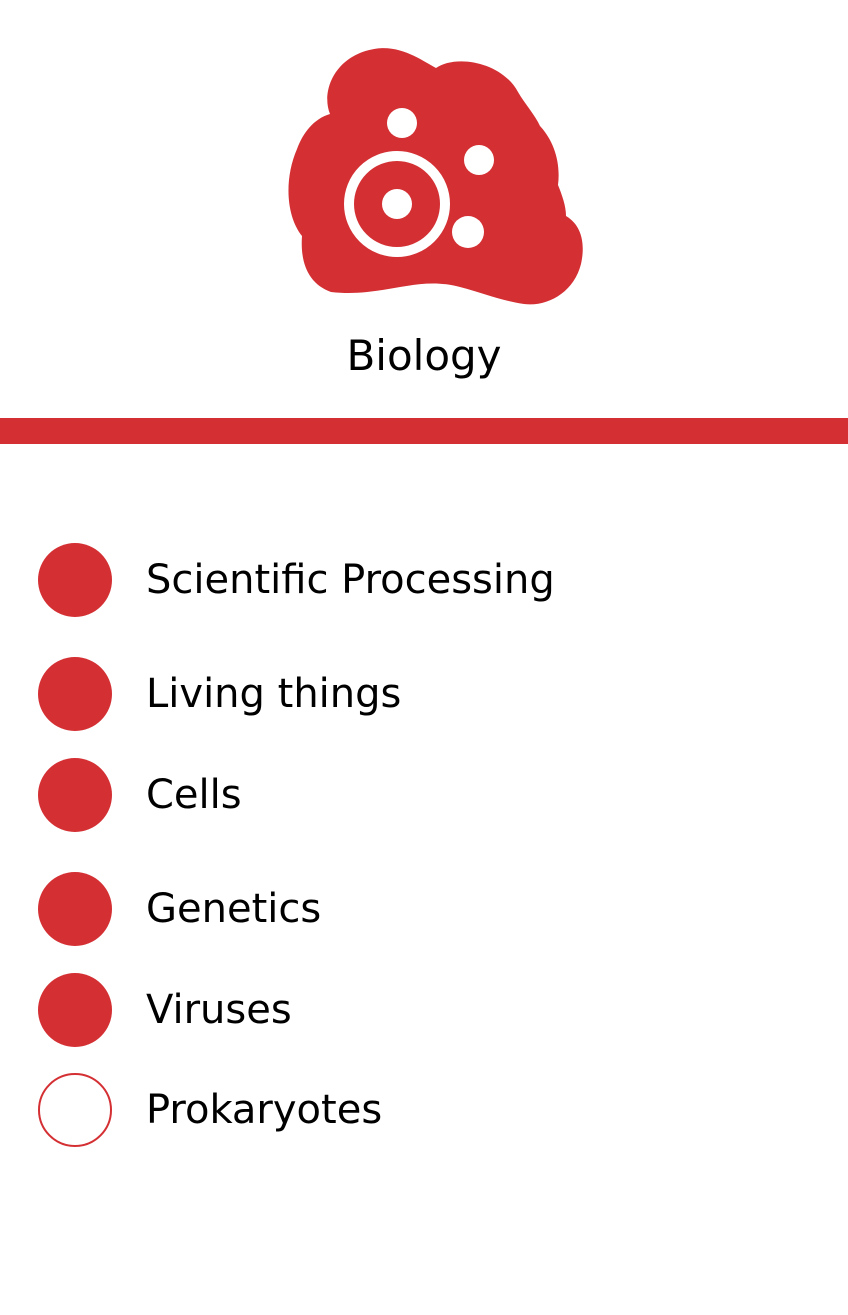 This screenshot has width=848, height=1315. I want to click on topic-item-prokaryotes: Prokaryotes, so click(418, 1110).